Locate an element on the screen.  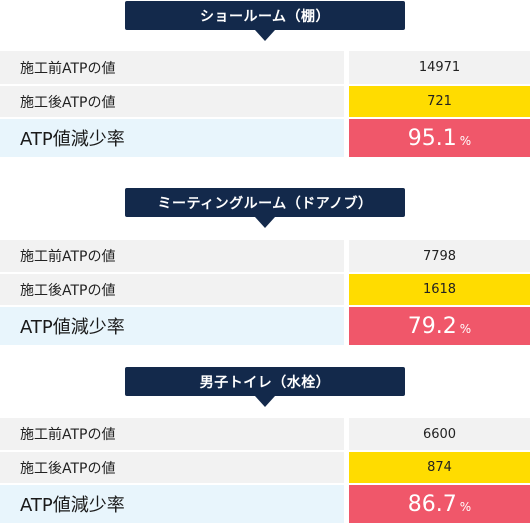
section-title-text: 男子トイレ（水栓） is located at coordinates (265, 382).